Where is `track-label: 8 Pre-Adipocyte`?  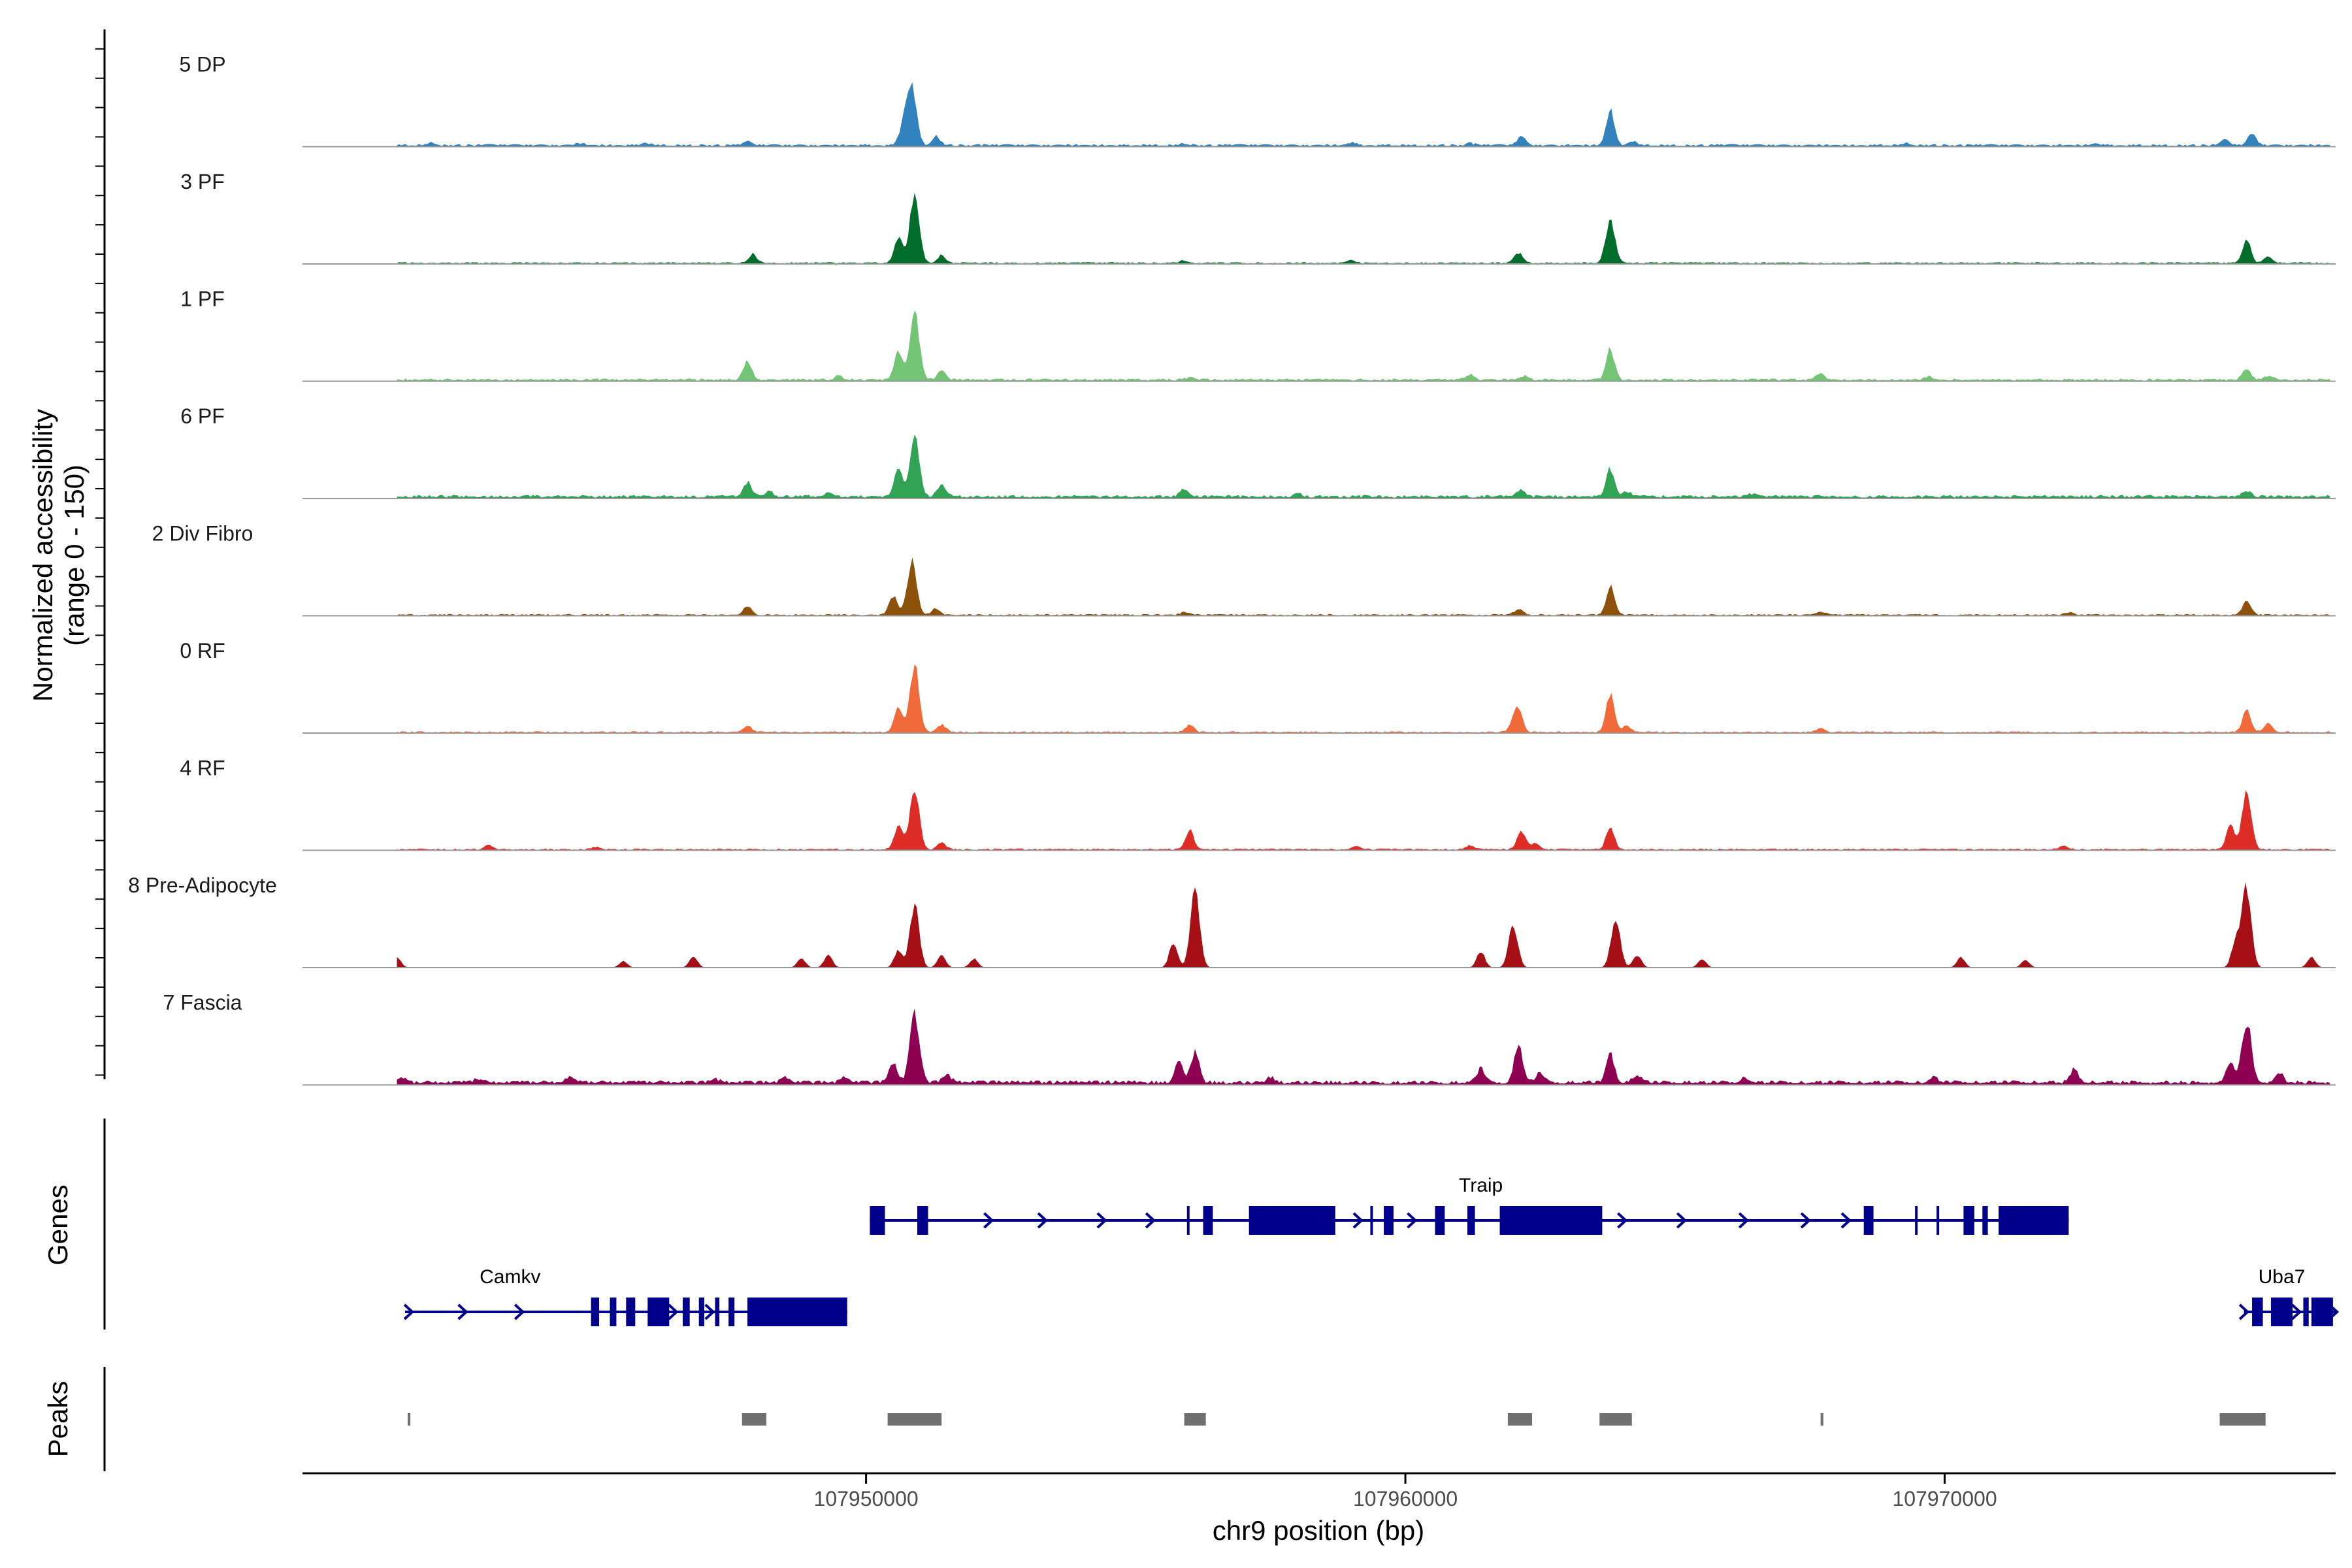 track-label: 8 Pre-Adipocyte is located at coordinates (202, 885).